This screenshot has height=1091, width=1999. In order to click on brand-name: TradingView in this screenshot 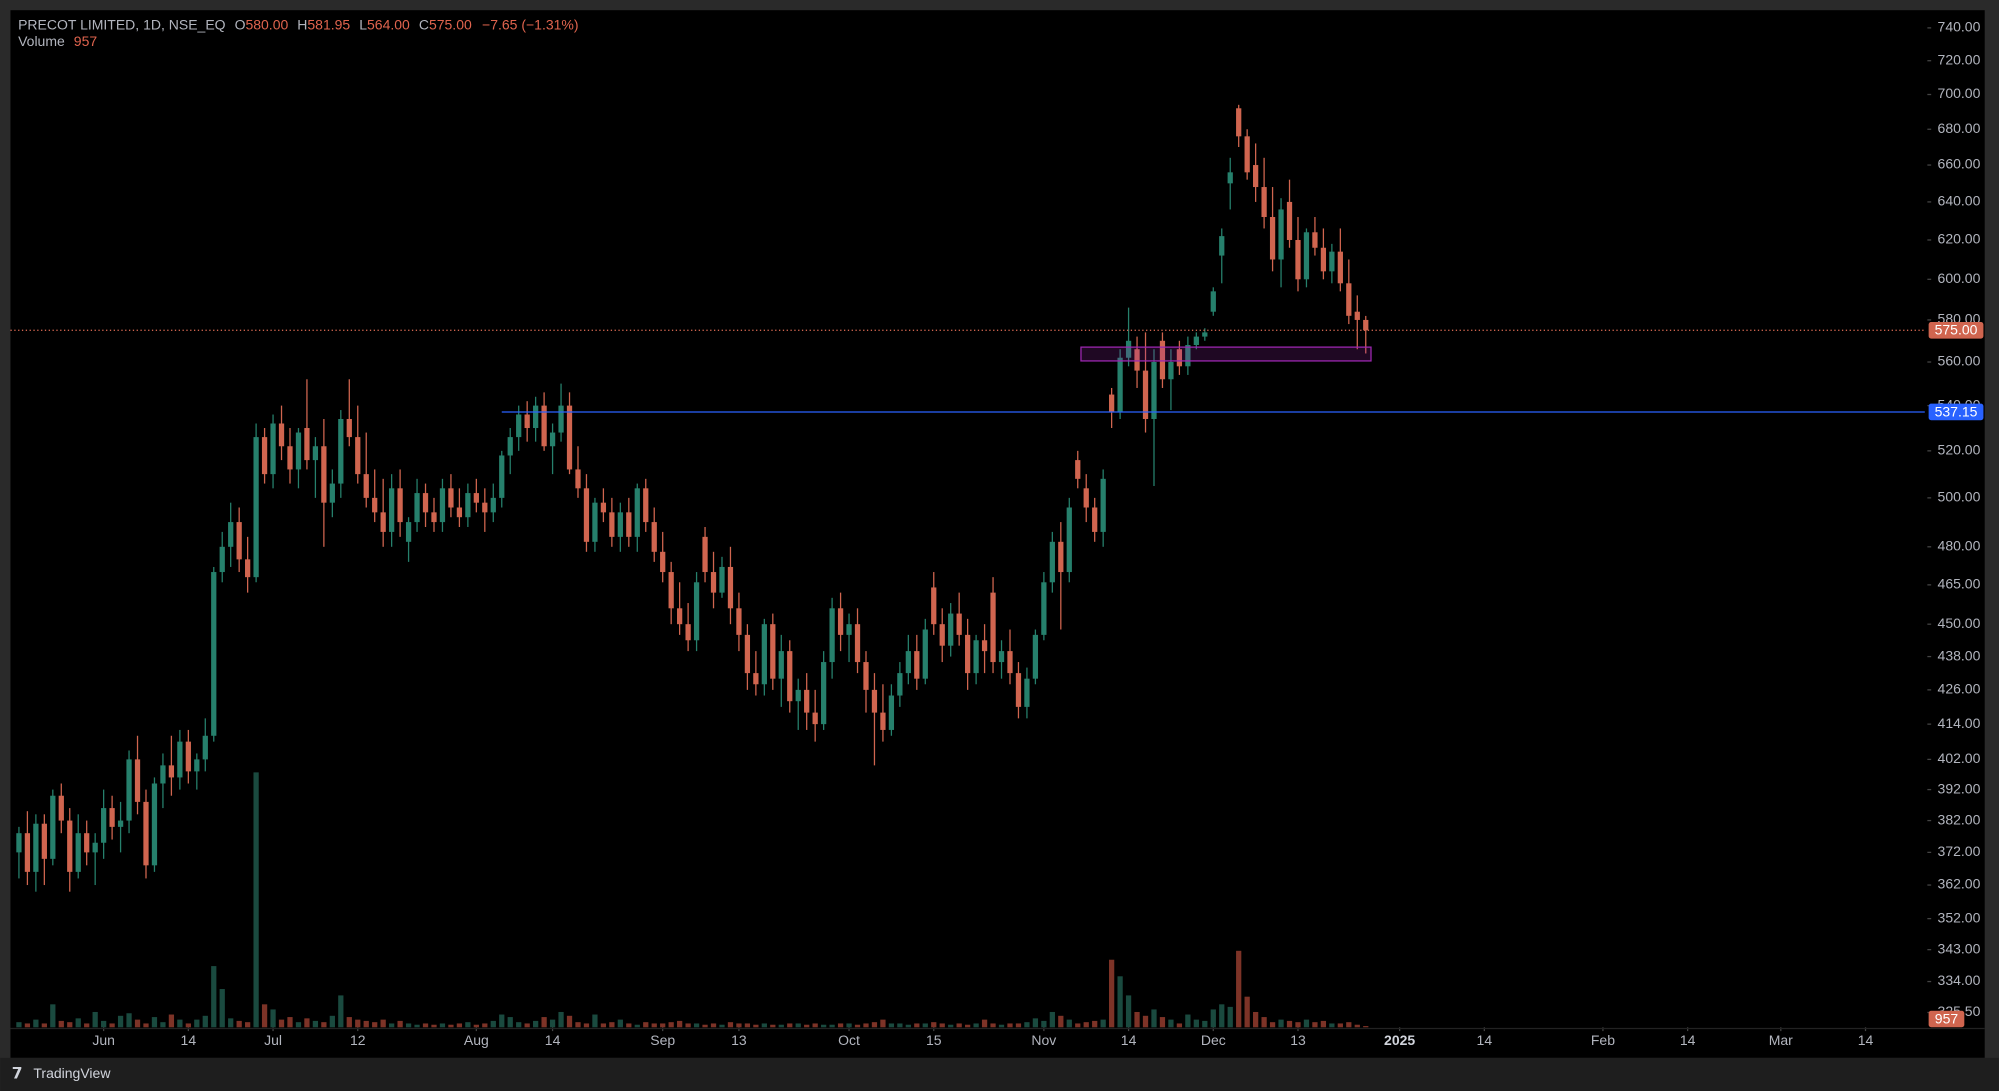, I will do `click(72, 1073)`.